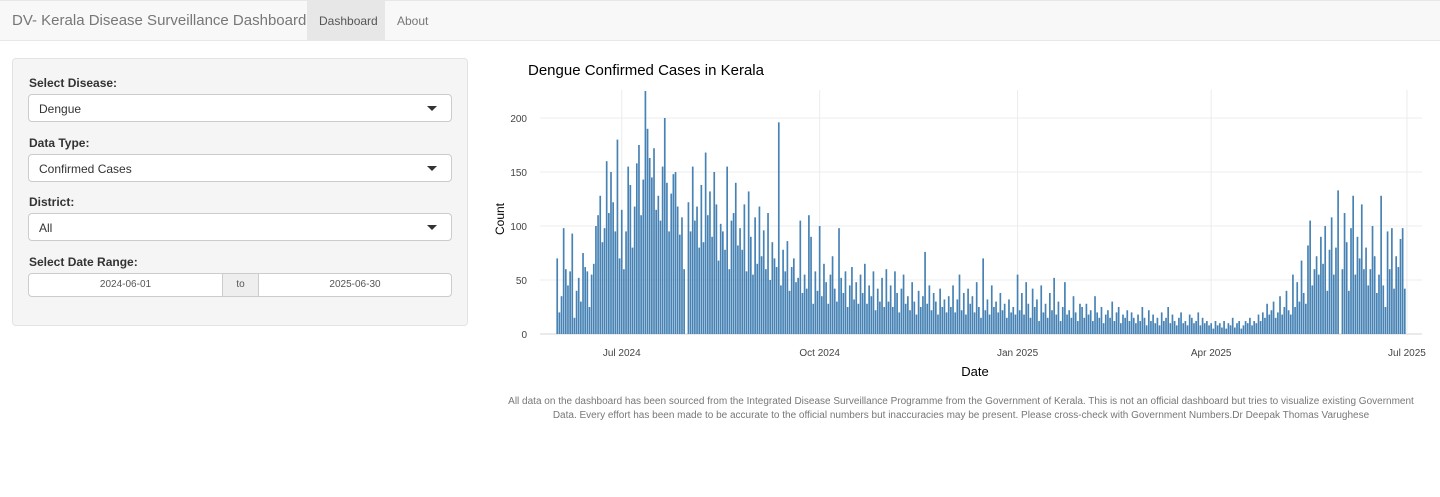  What do you see at coordinates (240, 285) in the screenshot?
I see `date-range-separator: to` at bounding box center [240, 285].